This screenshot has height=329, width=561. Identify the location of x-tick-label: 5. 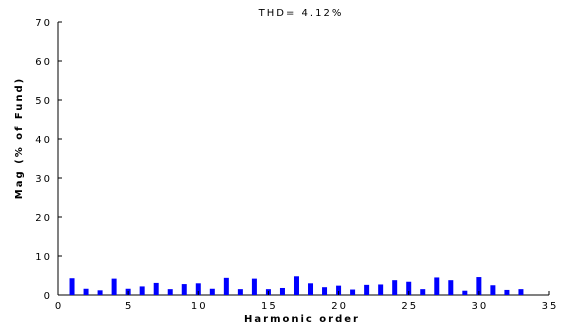
(129, 306).